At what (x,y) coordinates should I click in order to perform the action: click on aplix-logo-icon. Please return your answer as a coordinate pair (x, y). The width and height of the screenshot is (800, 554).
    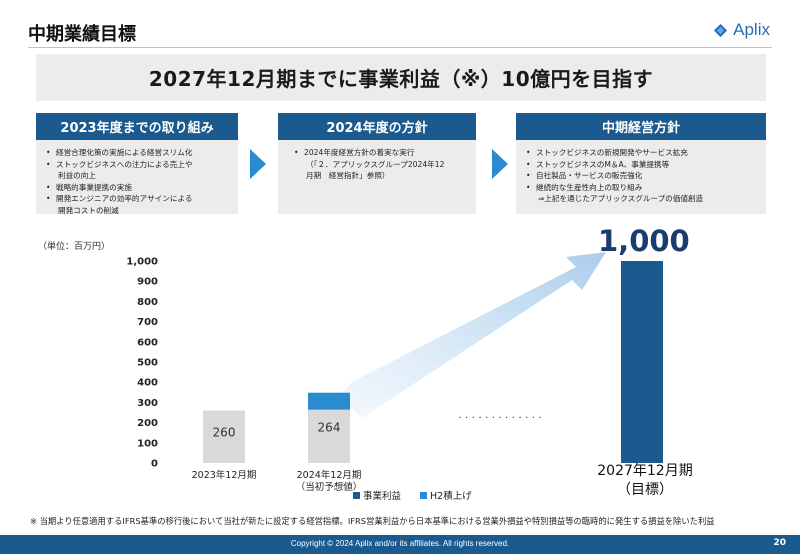
    Looking at the image, I should click on (721, 30).